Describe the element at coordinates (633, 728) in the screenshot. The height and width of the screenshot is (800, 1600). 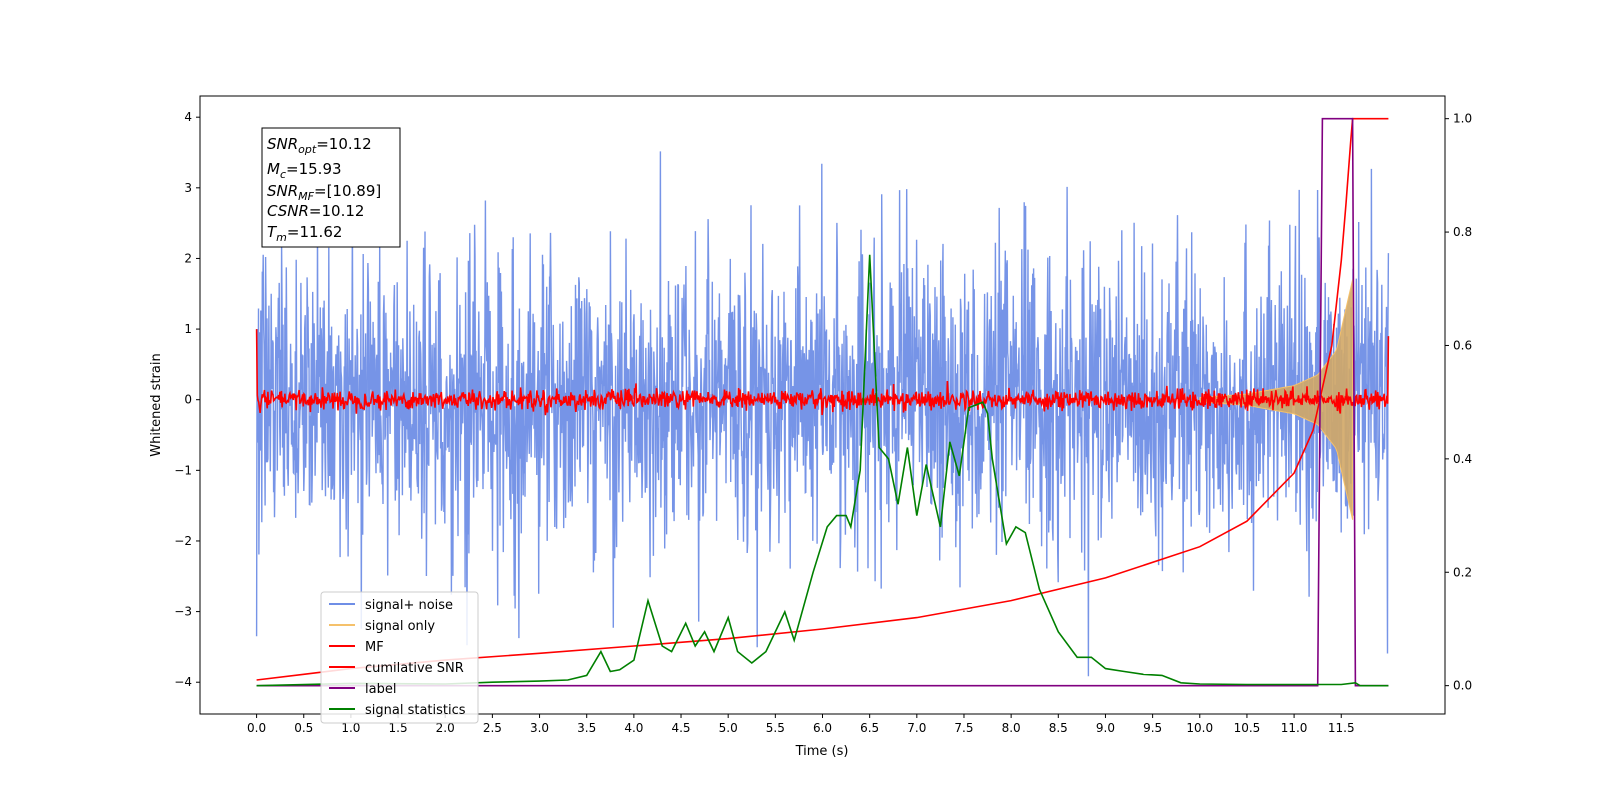
I see `x-tick-label: 4.0` at that location.